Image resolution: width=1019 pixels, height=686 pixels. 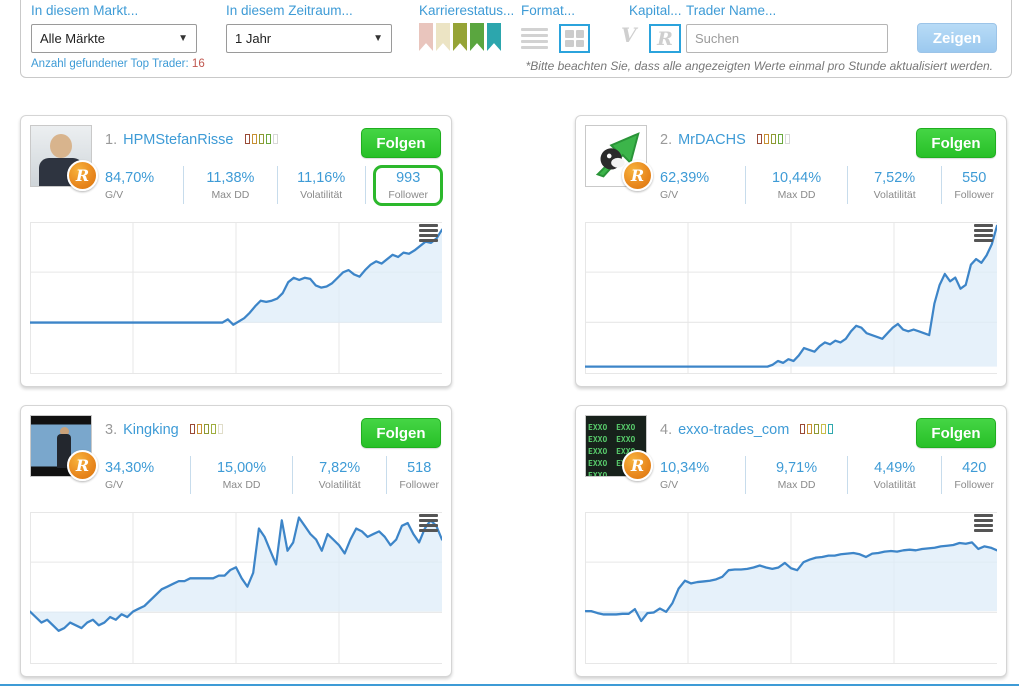 I want to click on trader-name-link: Kingking, so click(x=151, y=430).